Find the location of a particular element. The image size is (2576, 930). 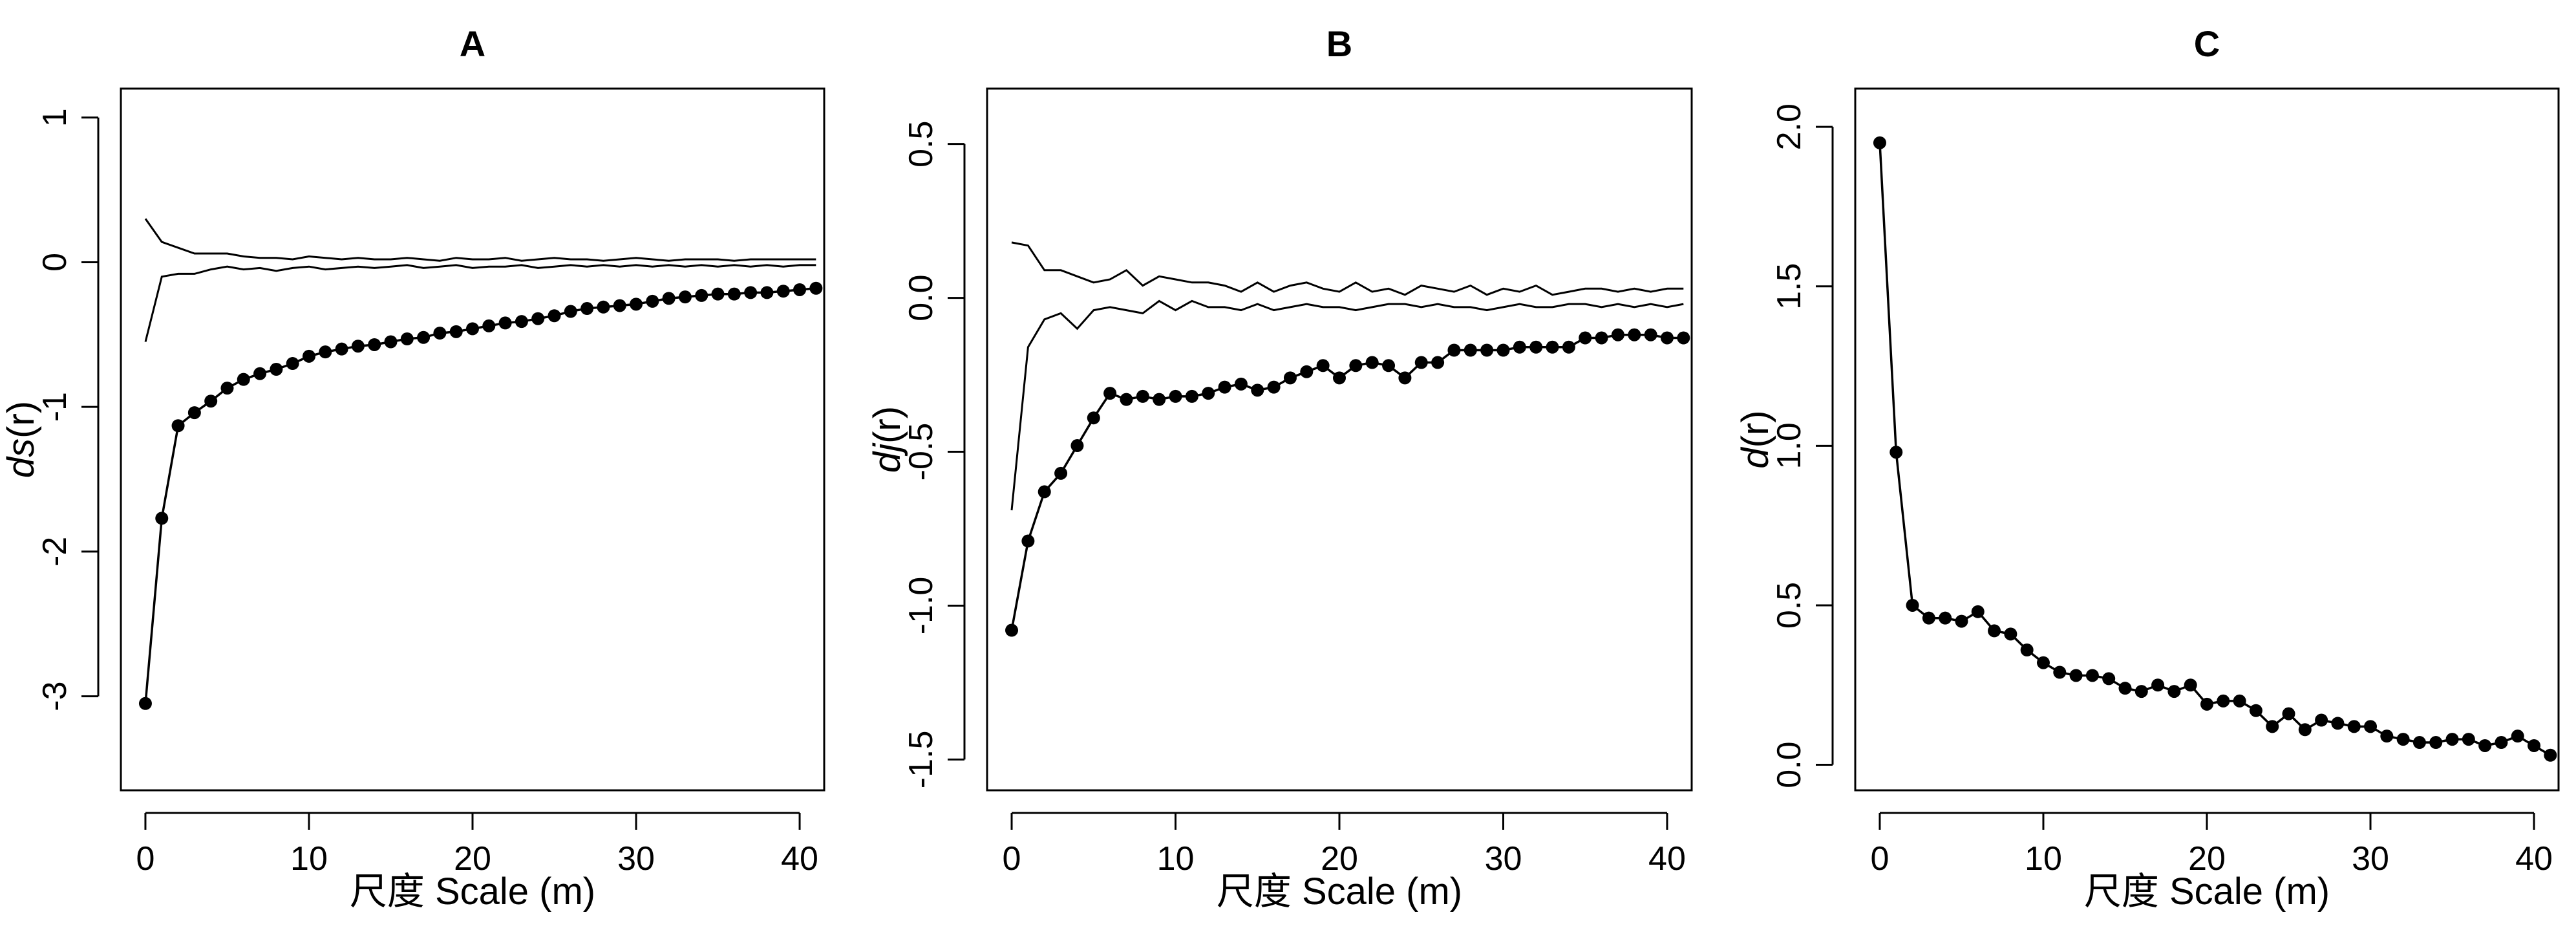

panel-title: B is located at coordinates (1339, 43).